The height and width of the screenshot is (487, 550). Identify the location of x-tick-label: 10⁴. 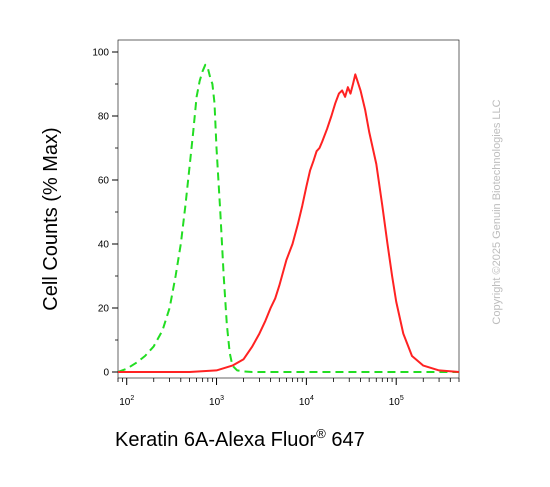
(306, 401).